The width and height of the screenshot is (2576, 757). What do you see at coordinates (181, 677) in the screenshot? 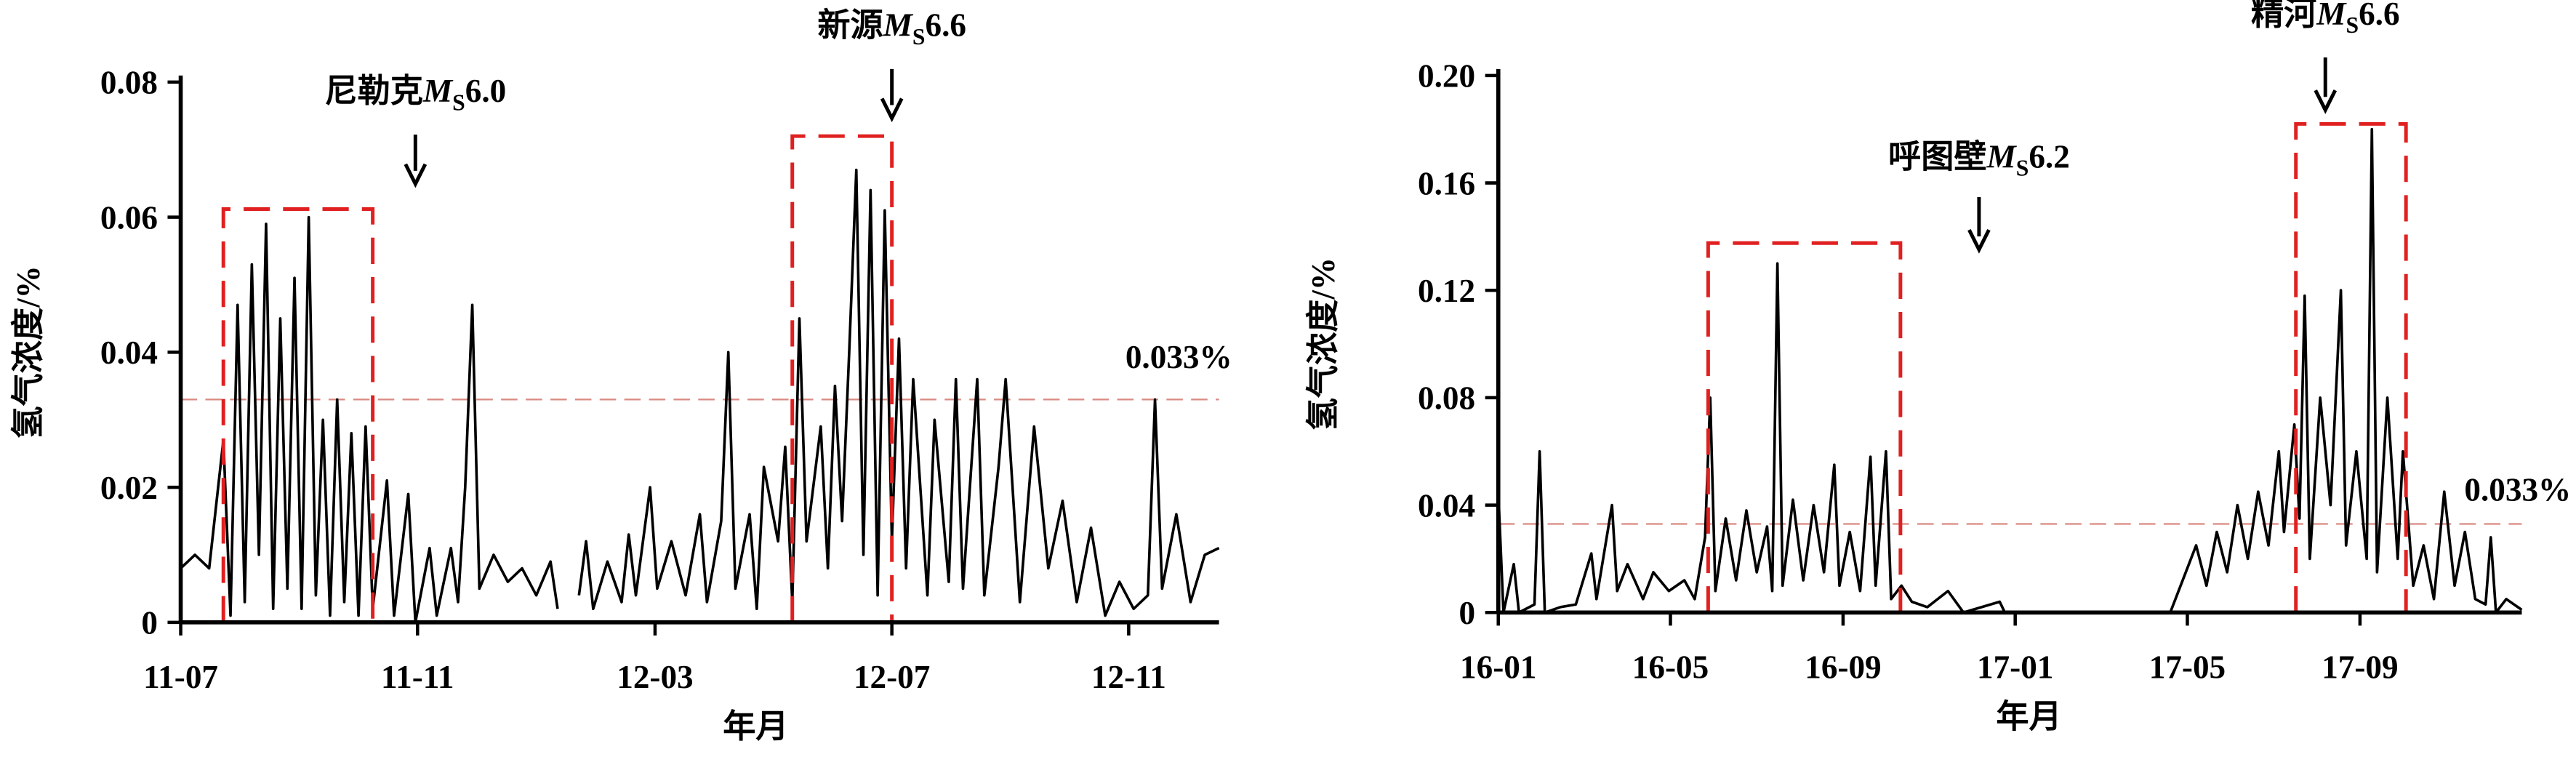
I see `x-tick-label: 11-07` at bounding box center [181, 677].